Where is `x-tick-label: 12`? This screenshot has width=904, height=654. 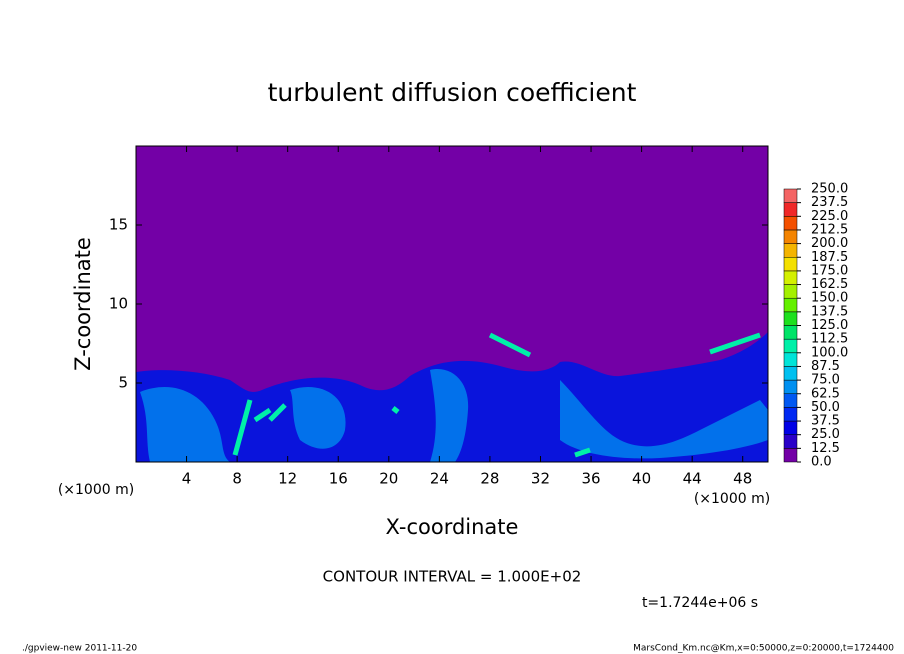
x-tick-label: 12 is located at coordinates (287, 479).